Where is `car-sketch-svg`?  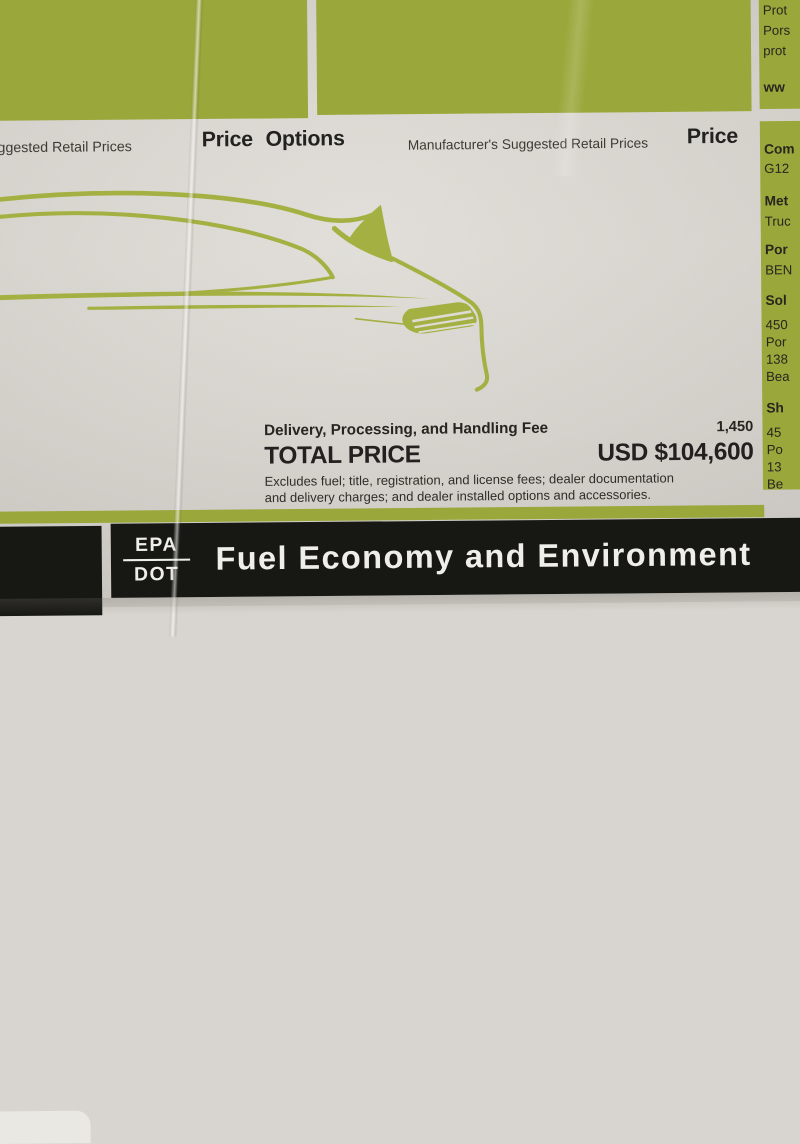 car-sketch-svg is located at coordinates (245, 291).